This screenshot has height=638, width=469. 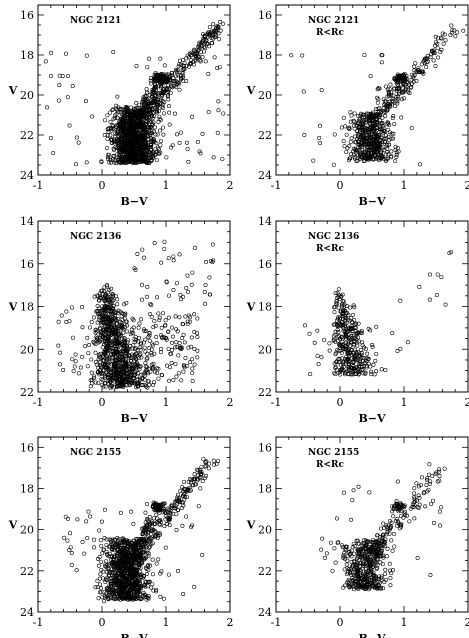 What do you see at coordinates (38, 185) in the screenshot?
I see `x-tick-label: -1` at bounding box center [38, 185].